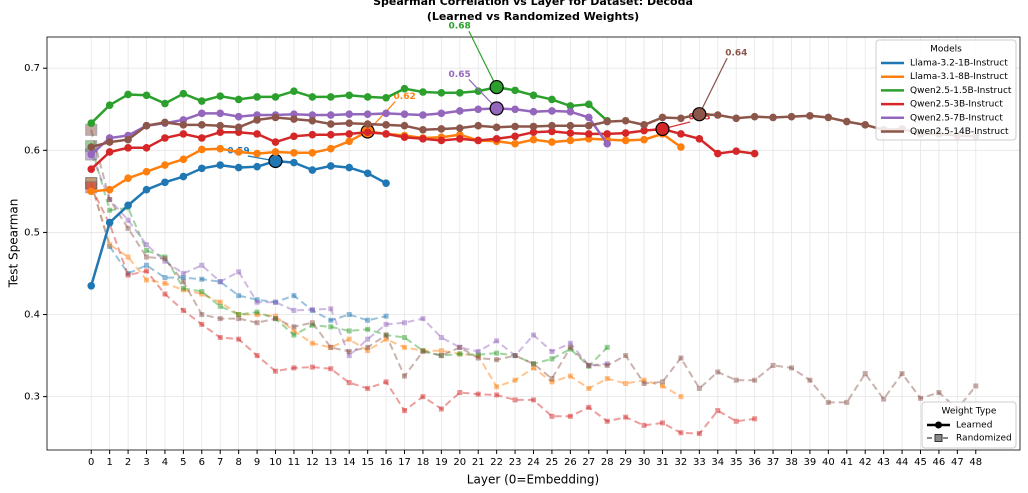 The height and width of the screenshot is (493, 1028). Describe the element at coordinates (959, 64) in the screenshot. I see `legend-label: Llama-3.2-1B-Instruct` at that location.